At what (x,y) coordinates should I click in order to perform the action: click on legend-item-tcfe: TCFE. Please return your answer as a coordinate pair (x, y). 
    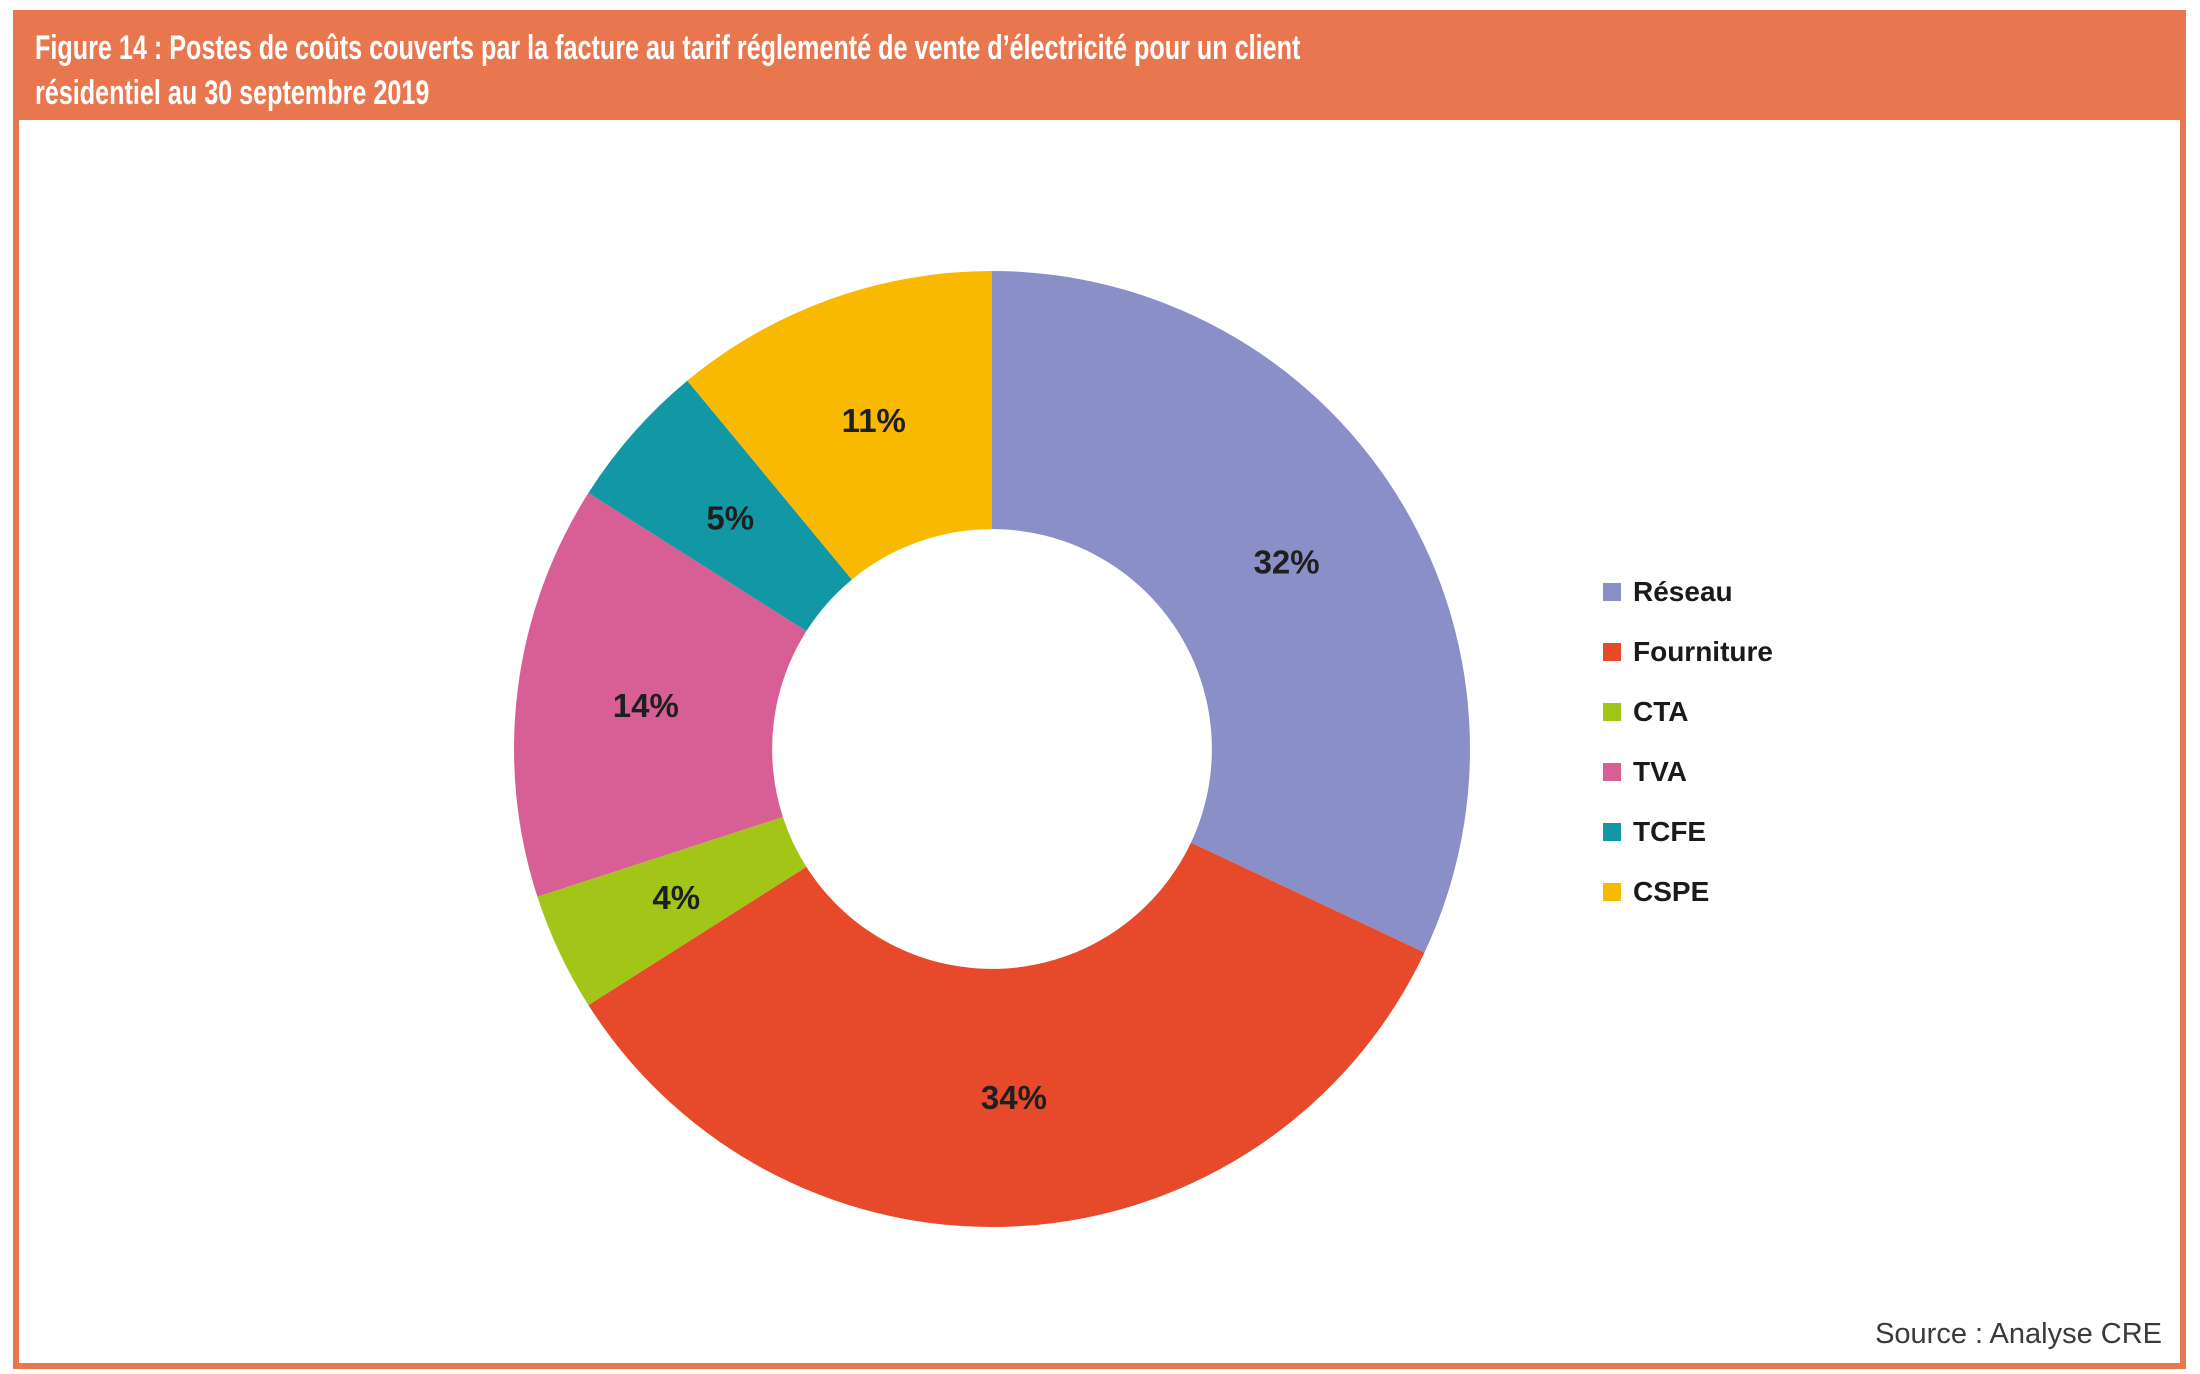
    Looking at the image, I should click on (1688, 831).